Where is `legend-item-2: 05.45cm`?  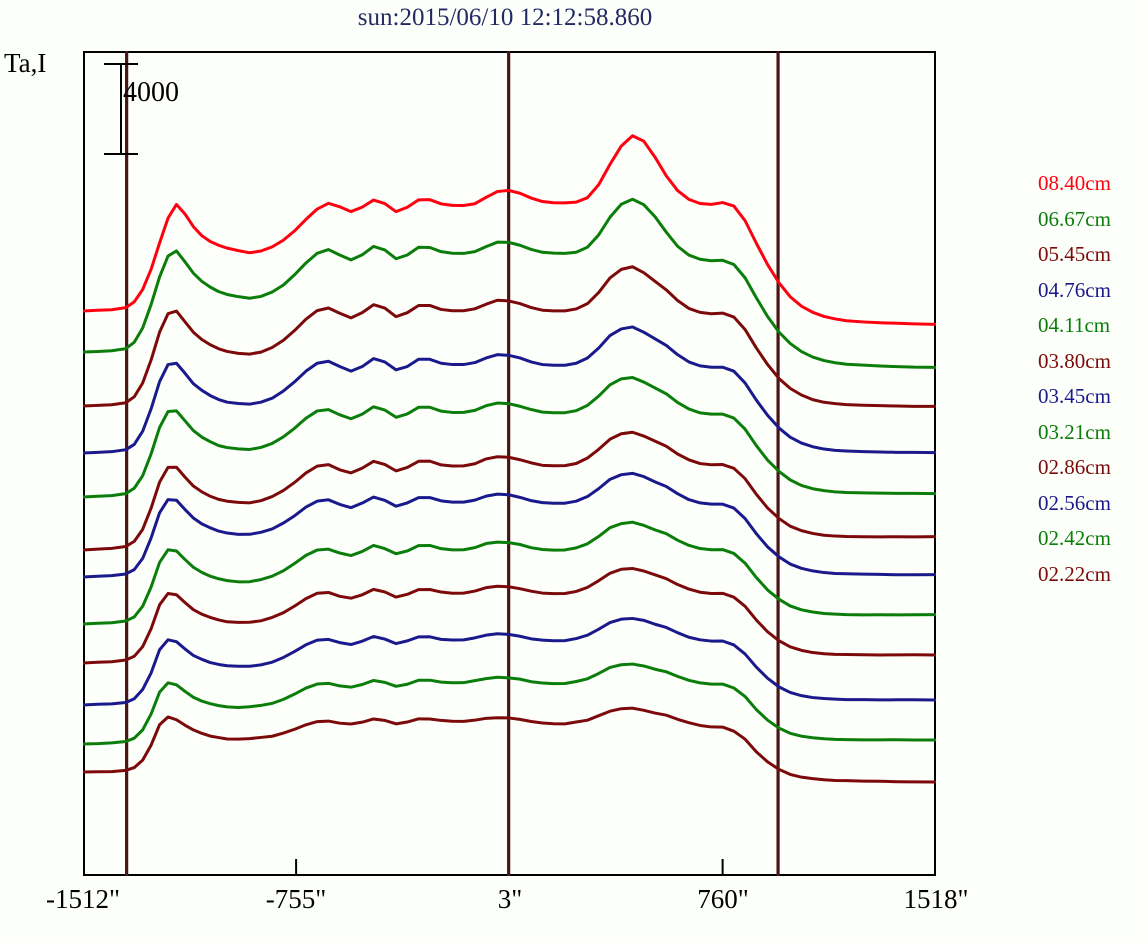
legend-item-2: 05.45cm is located at coordinates (1074, 254).